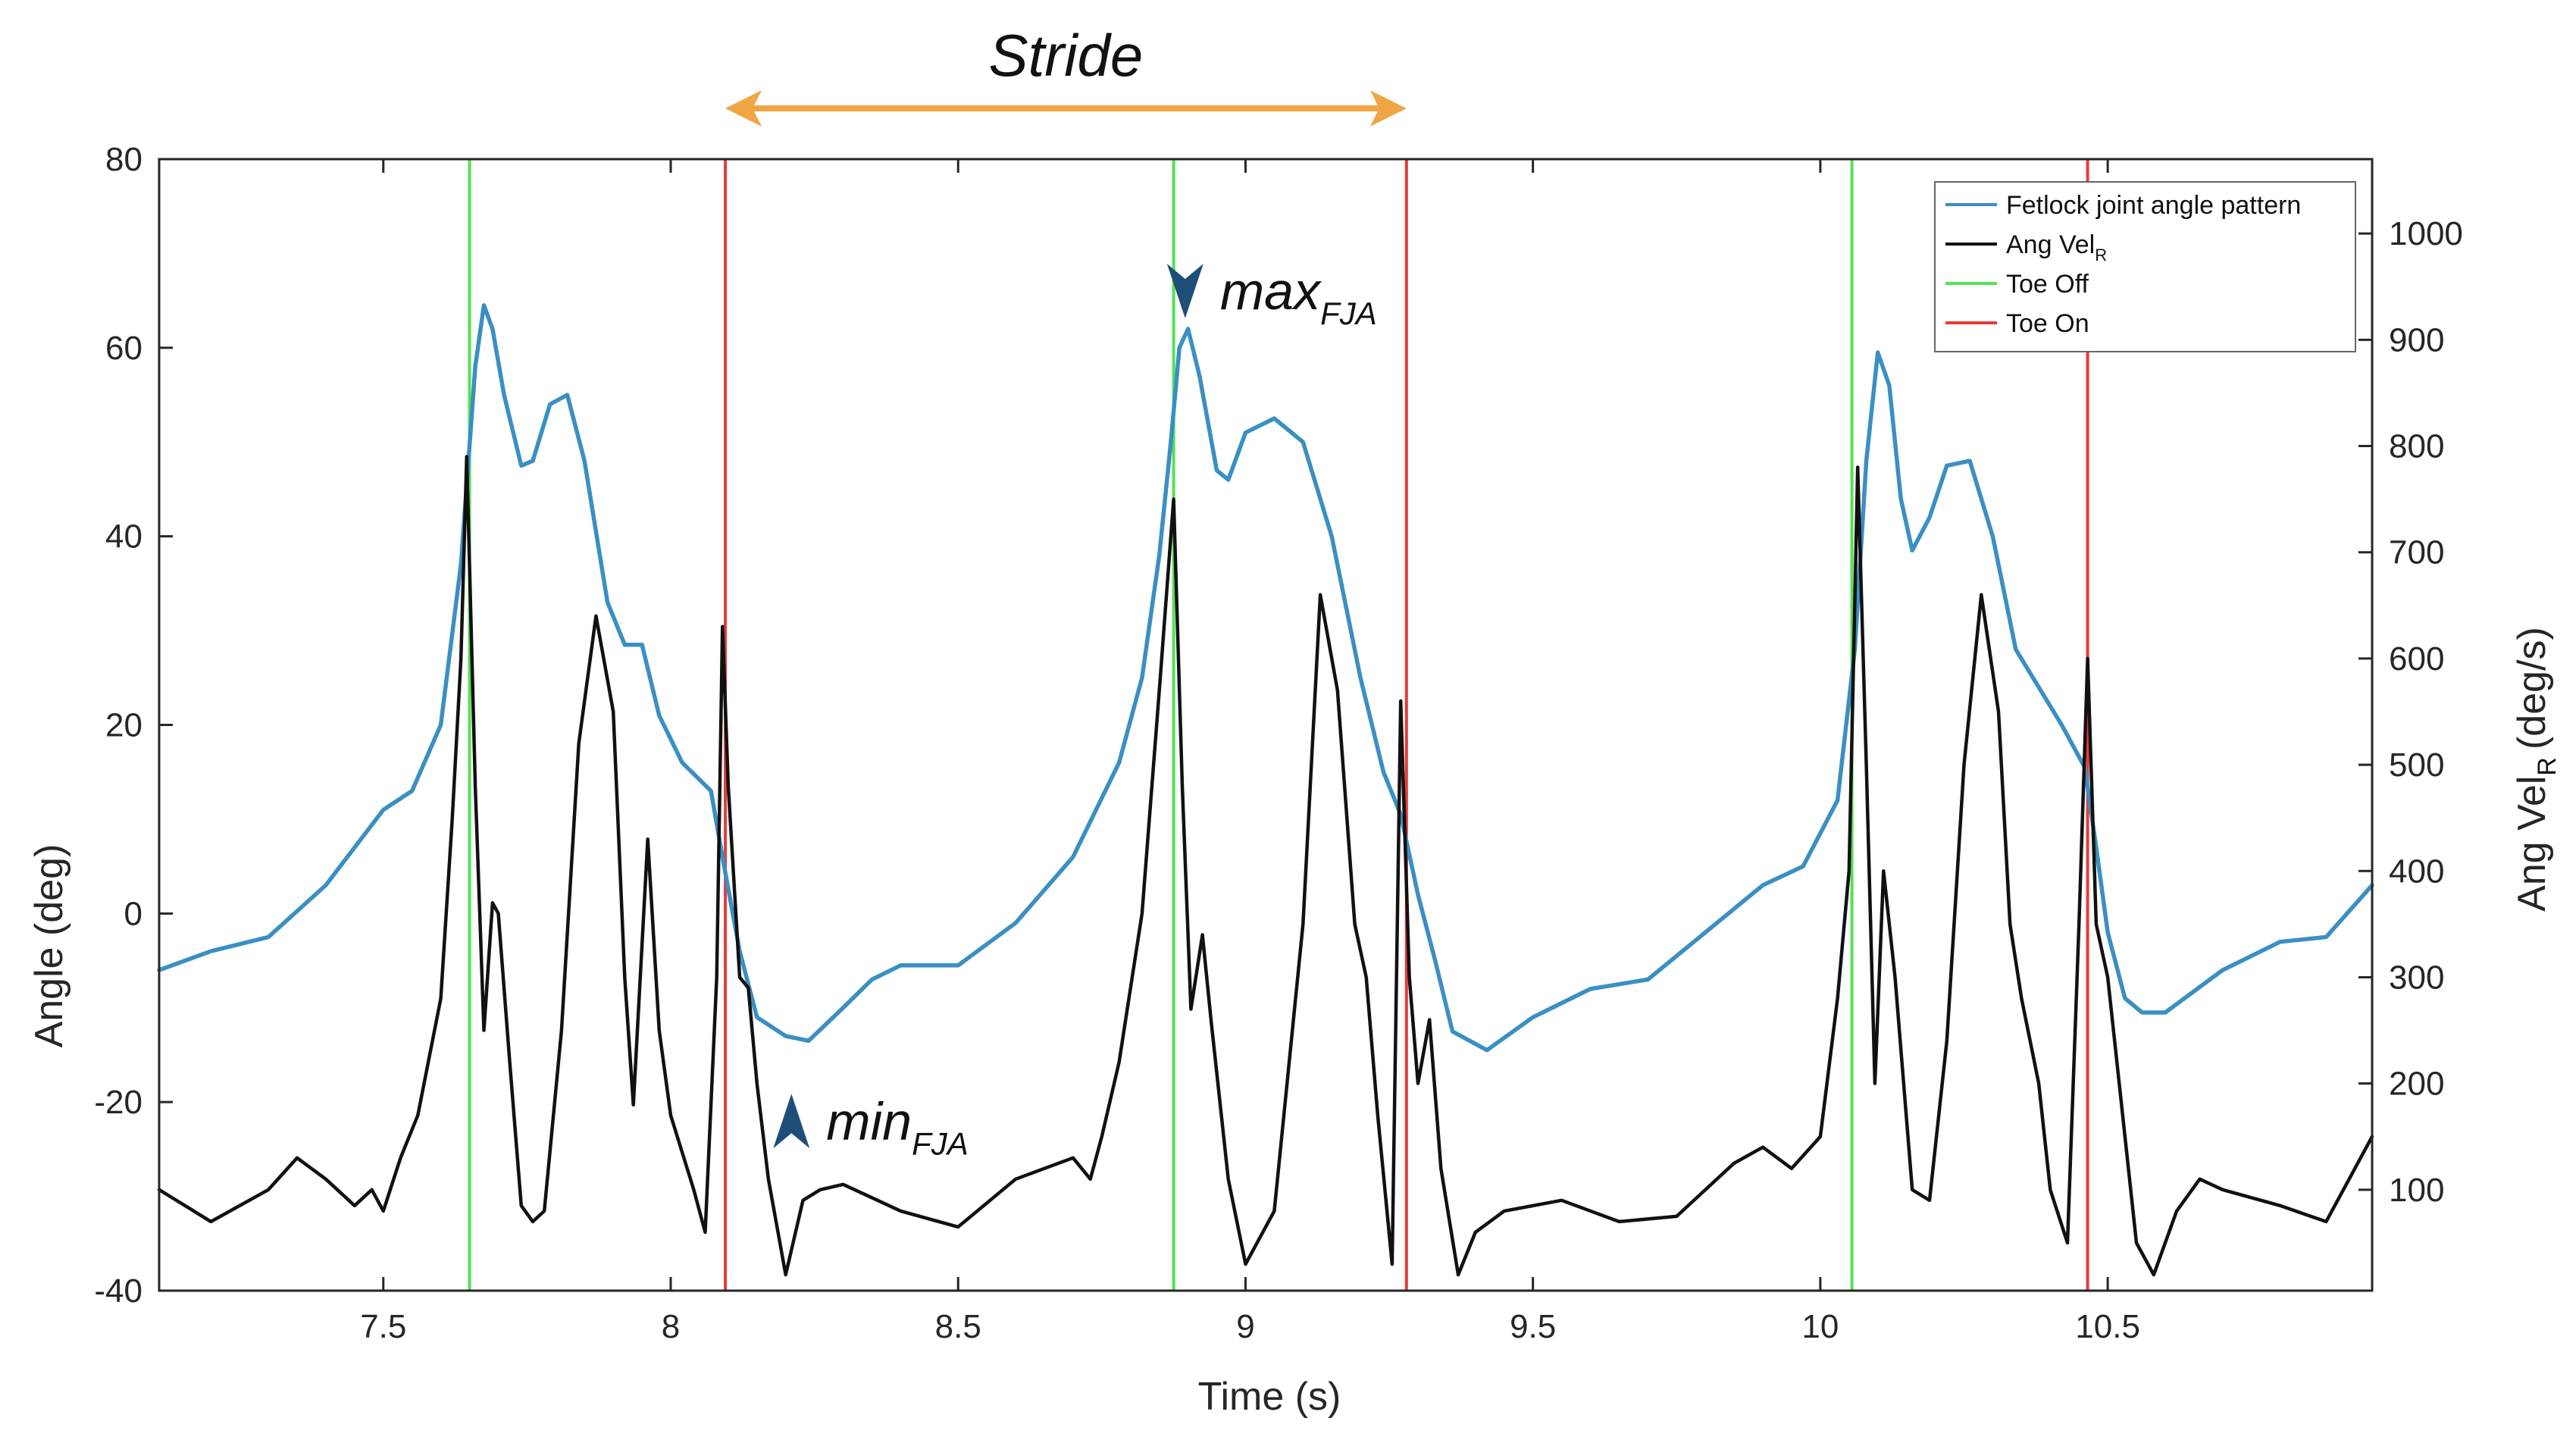 Image resolution: width=2576 pixels, height=1443 pixels. Describe the element at coordinates (869, 1120) in the screenshot. I see `min-fja-label-main: min` at that location.